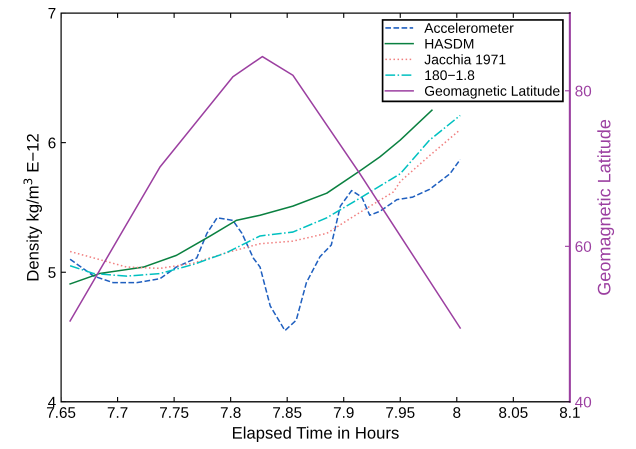 Image resolution: width=636 pixels, height=449 pixels. Describe the element at coordinates (287, 412) in the screenshot. I see `x-tick-label: 7.85` at that location.